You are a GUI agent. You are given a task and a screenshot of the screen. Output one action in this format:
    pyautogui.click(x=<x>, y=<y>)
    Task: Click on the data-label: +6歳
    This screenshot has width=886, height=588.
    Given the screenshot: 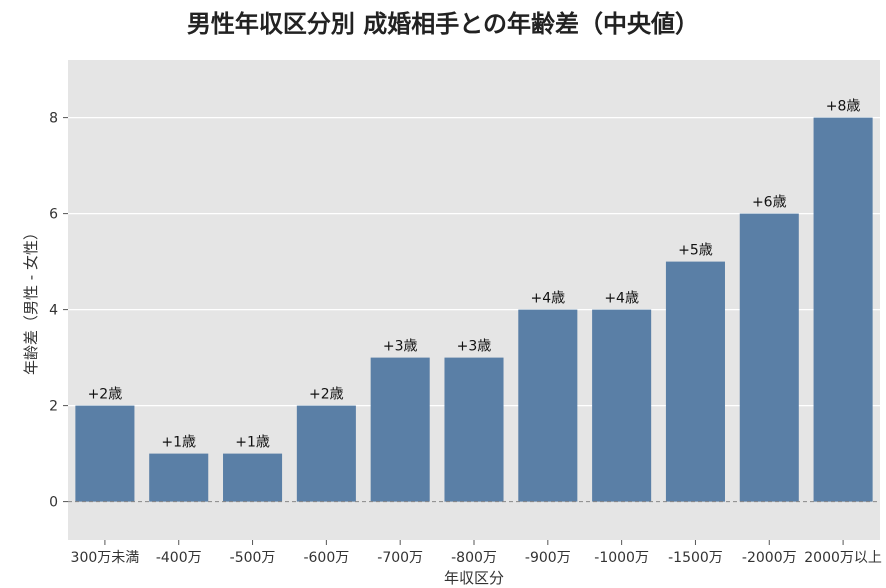 What is the action you would take?
    pyautogui.click(x=769, y=203)
    